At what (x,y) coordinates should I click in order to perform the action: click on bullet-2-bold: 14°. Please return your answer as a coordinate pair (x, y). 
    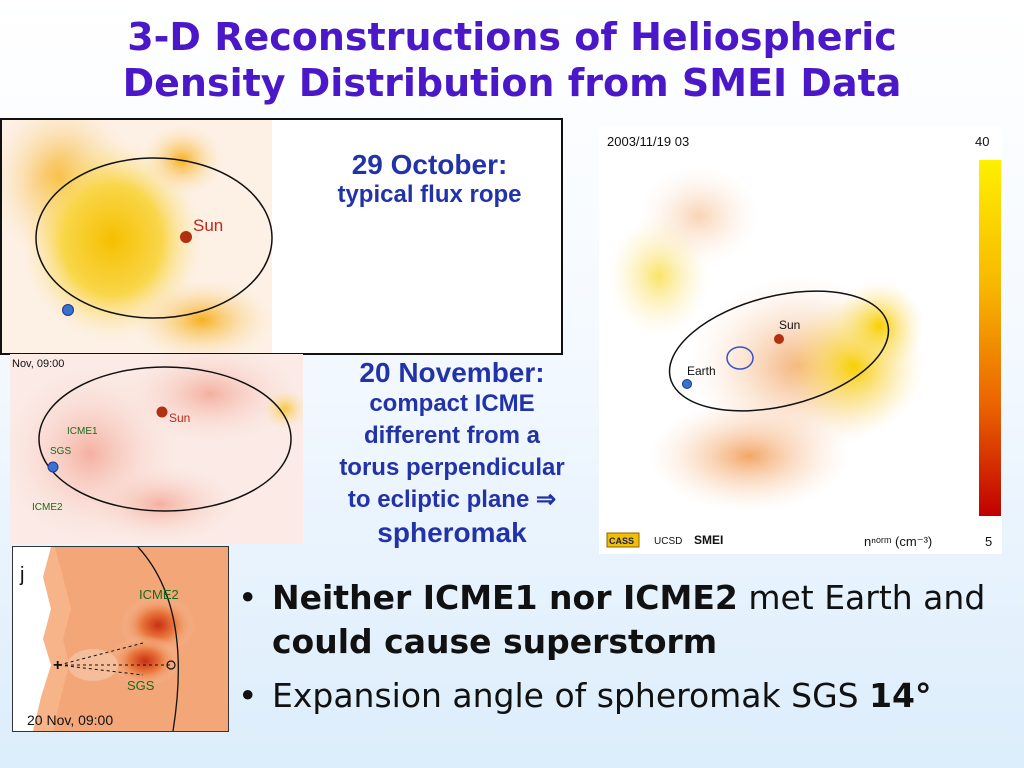
    Looking at the image, I should click on (900, 695).